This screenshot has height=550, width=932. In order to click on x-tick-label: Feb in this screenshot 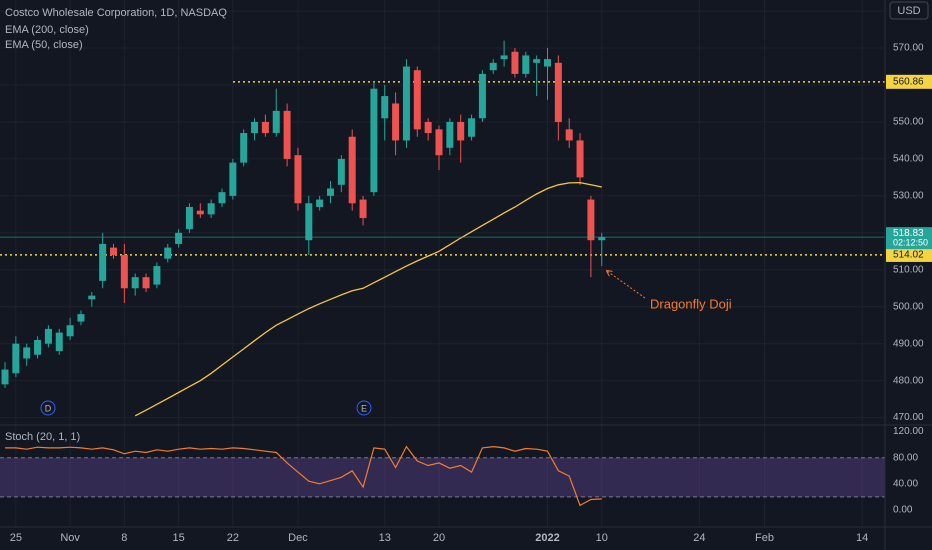, I will do `click(764, 538)`.